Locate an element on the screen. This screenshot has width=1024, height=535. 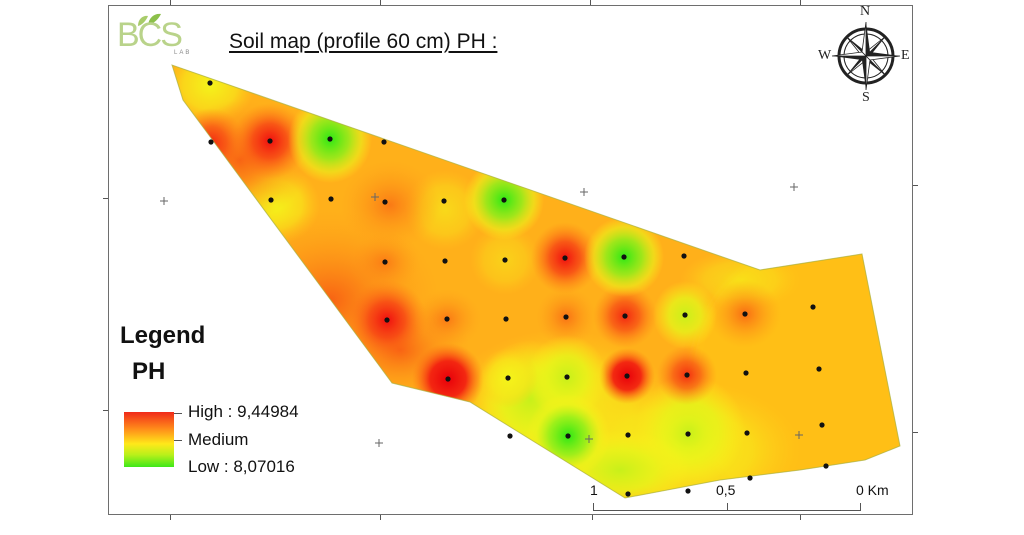
leaf-icon is located at coordinates (149, 19).